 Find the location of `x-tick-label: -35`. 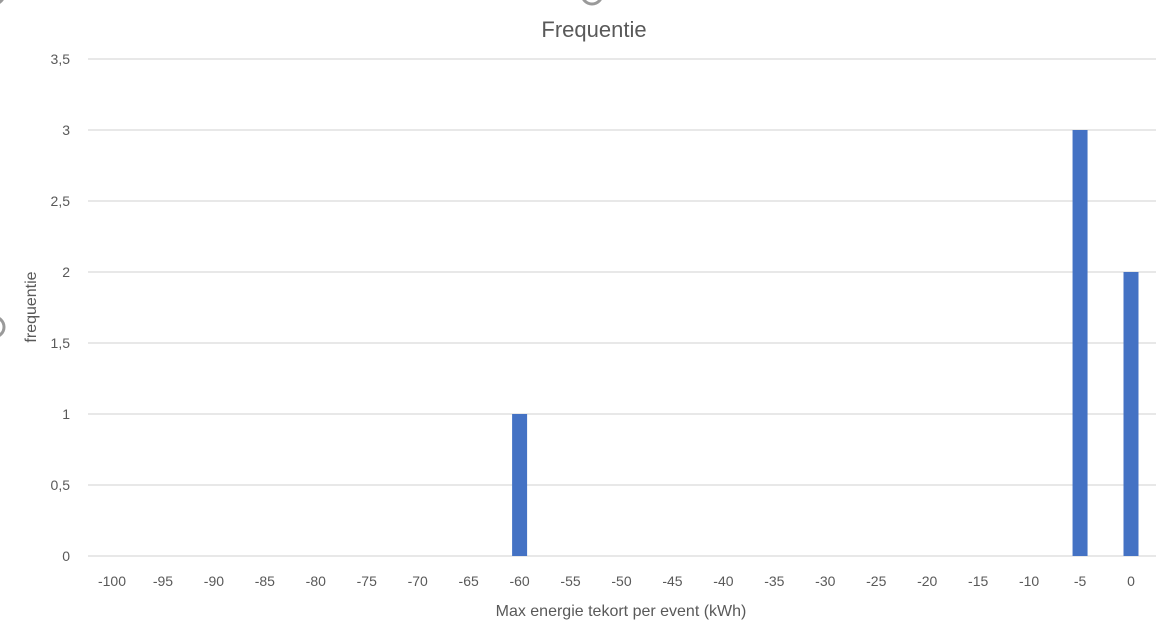

x-tick-label: -35 is located at coordinates (774, 581).